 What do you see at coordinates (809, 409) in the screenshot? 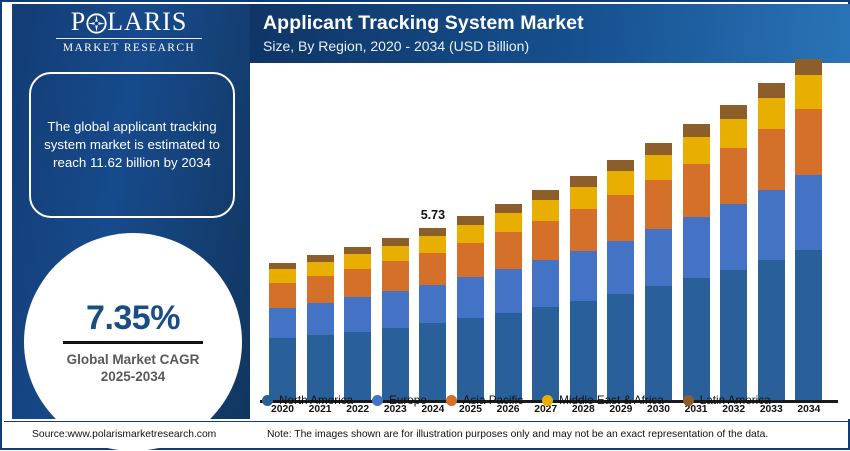
I see `x-tick-2034: 2034` at bounding box center [809, 409].